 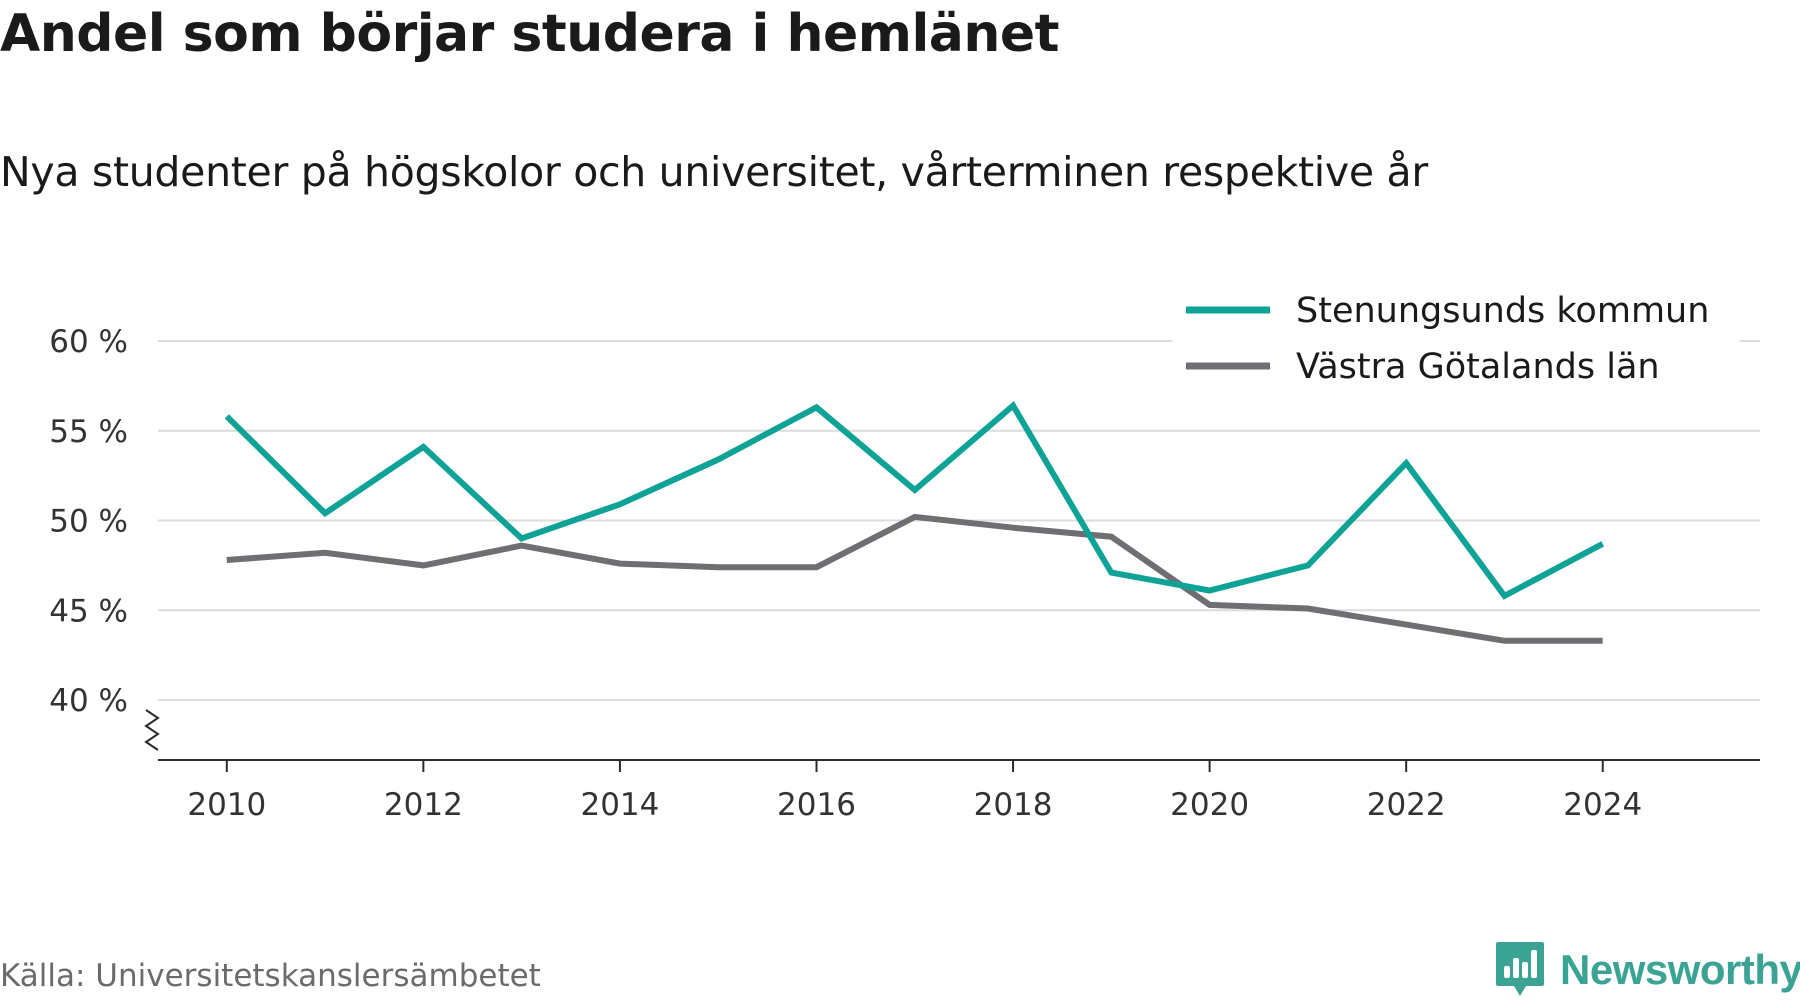 I want to click on y-tick-label: 45 %, so click(x=88, y=611).